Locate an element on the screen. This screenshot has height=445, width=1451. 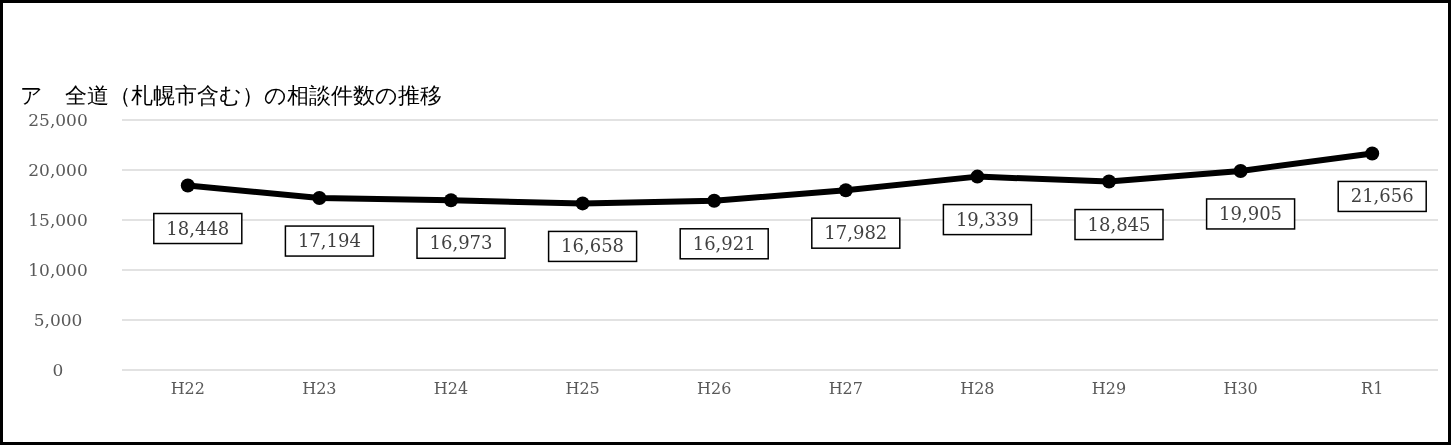
x-tick-label: H24 is located at coordinates (451, 388).